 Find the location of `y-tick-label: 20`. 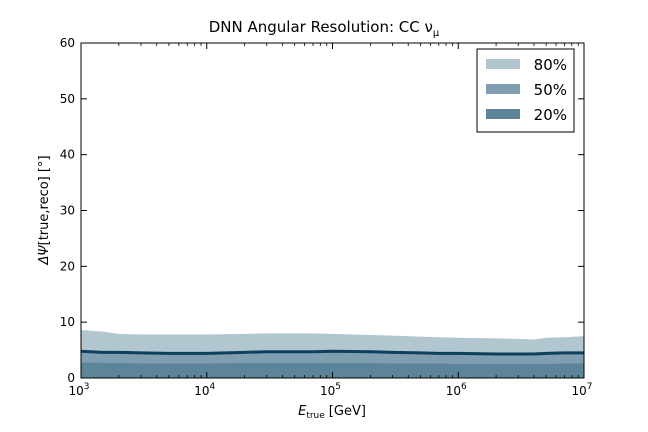

y-tick-label: 20 is located at coordinates (67, 266).